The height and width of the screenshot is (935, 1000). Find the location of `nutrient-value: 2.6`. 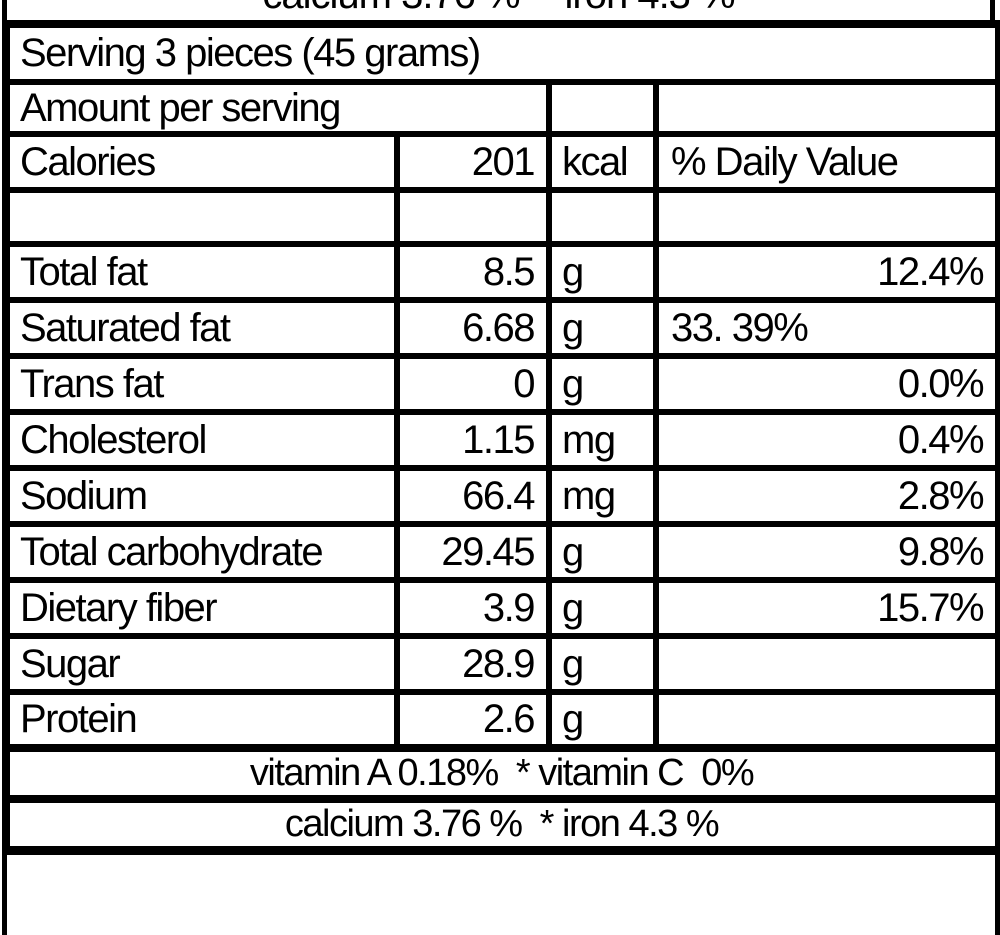

nutrient-value: 2.6 is located at coordinates (473, 720).